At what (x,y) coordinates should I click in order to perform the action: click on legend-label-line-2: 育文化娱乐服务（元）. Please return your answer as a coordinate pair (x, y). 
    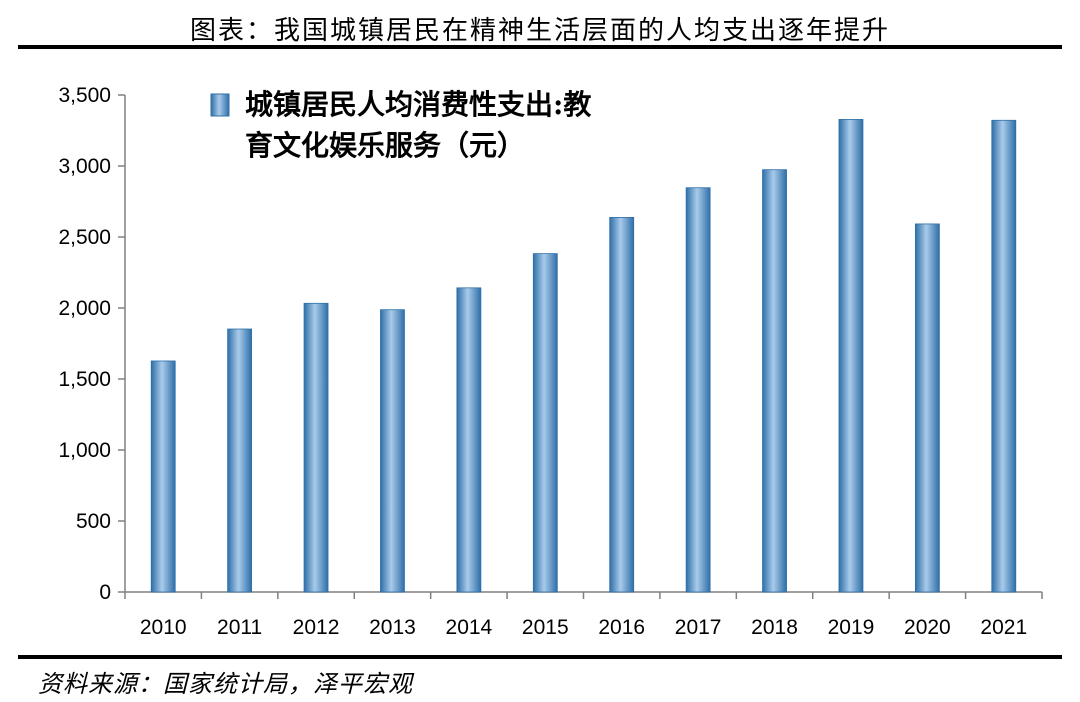
    Looking at the image, I should click on (385, 145).